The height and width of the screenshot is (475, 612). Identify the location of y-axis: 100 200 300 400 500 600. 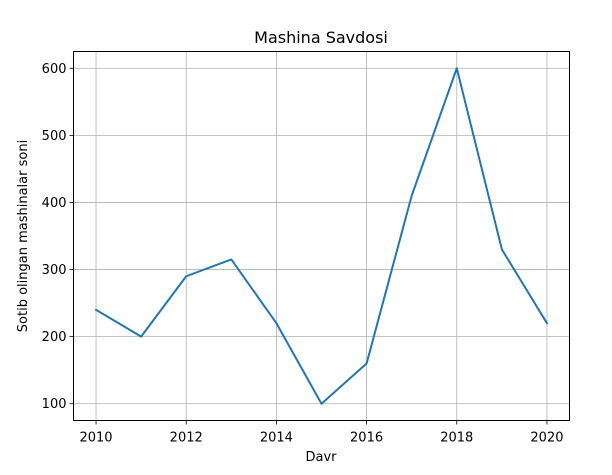
(58, 237).